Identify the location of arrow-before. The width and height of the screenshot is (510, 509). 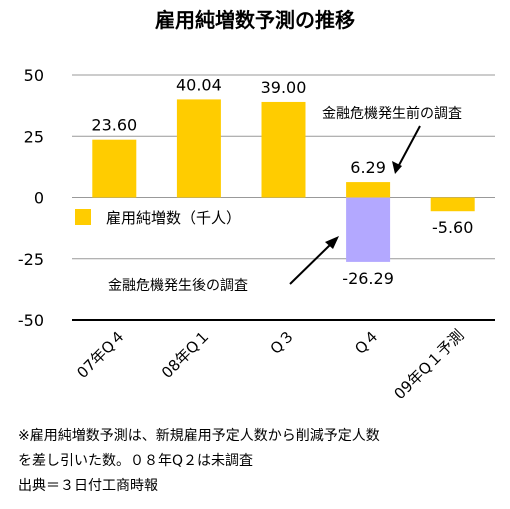
(409, 146).